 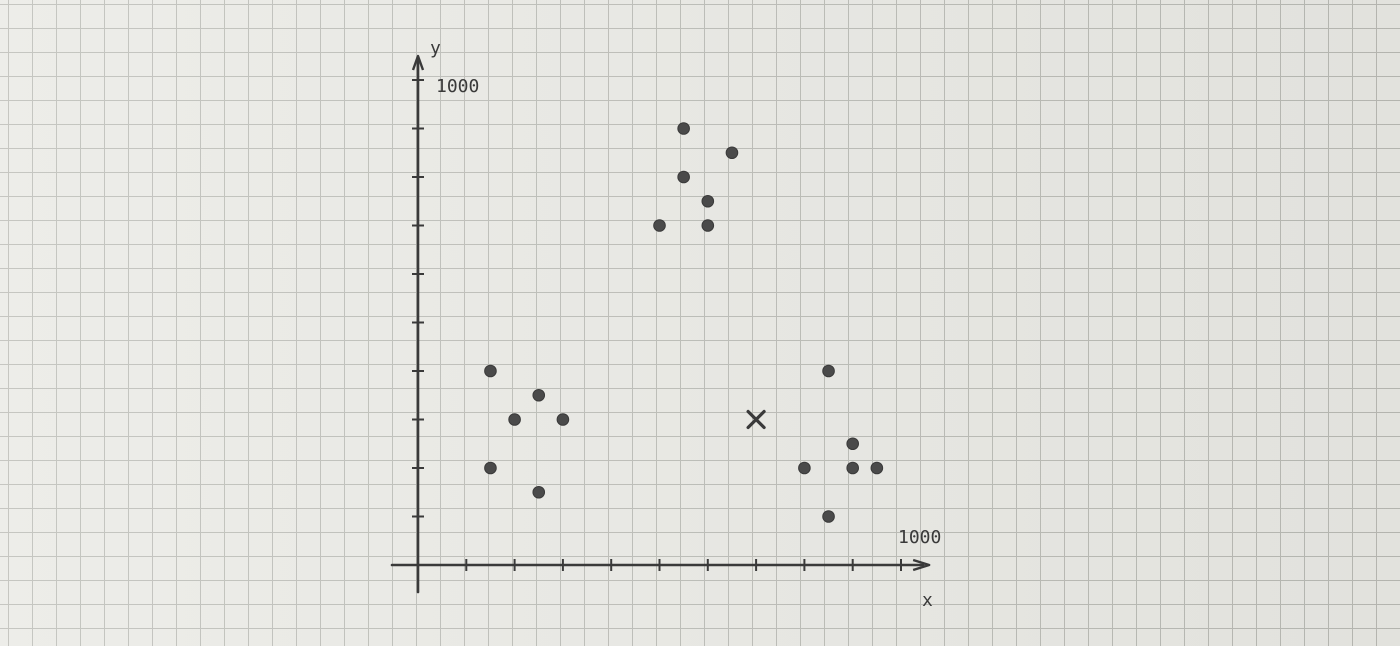 What do you see at coordinates (927, 600) in the screenshot?
I see `x-axis-label: x` at bounding box center [927, 600].